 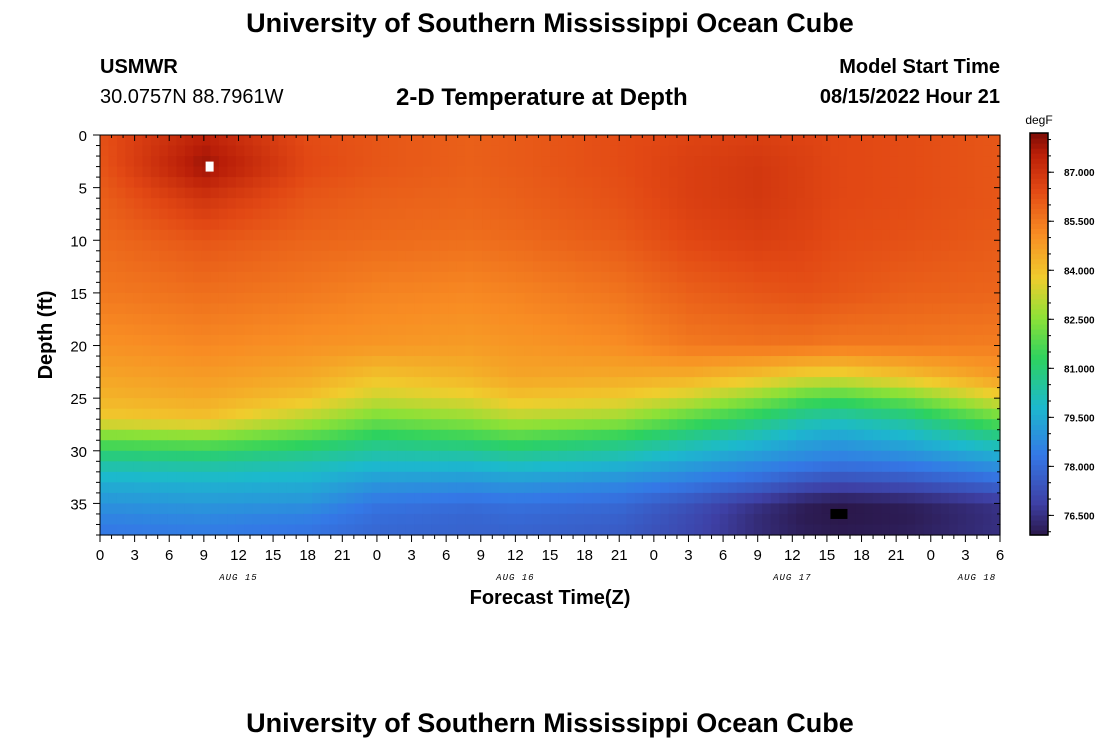 What do you see at coordinates (688, 555) in the screenshot?
I see `x-tick-label: 3` at bounding box center [688, 555].